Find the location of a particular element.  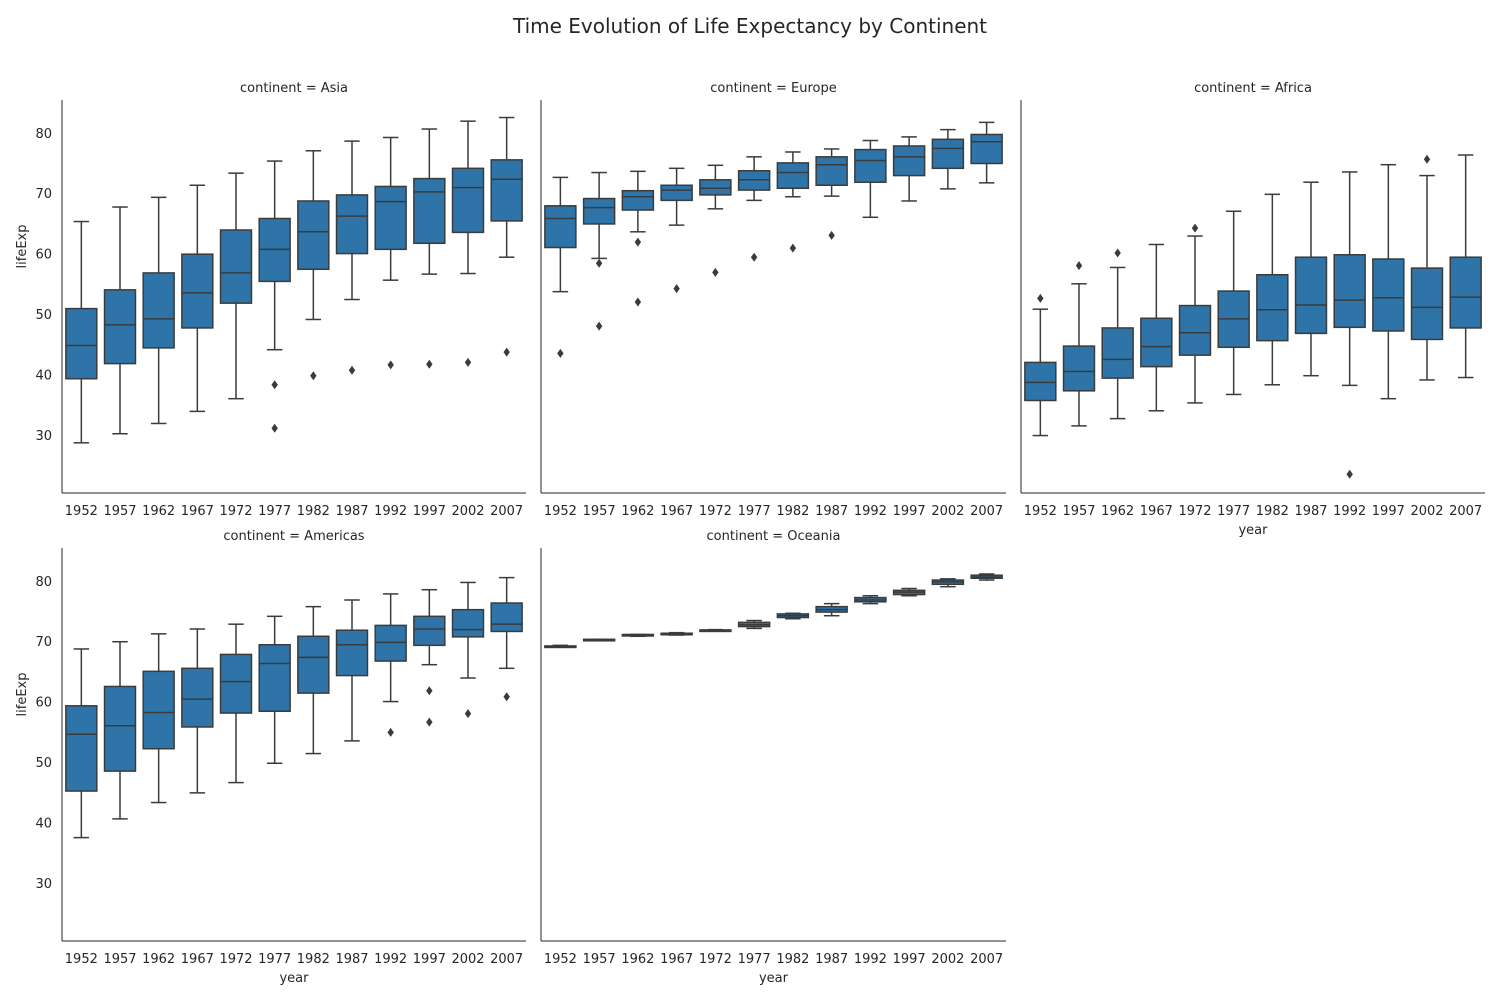

x-tick-label: 1957 is located at coordinates (1078, 511).